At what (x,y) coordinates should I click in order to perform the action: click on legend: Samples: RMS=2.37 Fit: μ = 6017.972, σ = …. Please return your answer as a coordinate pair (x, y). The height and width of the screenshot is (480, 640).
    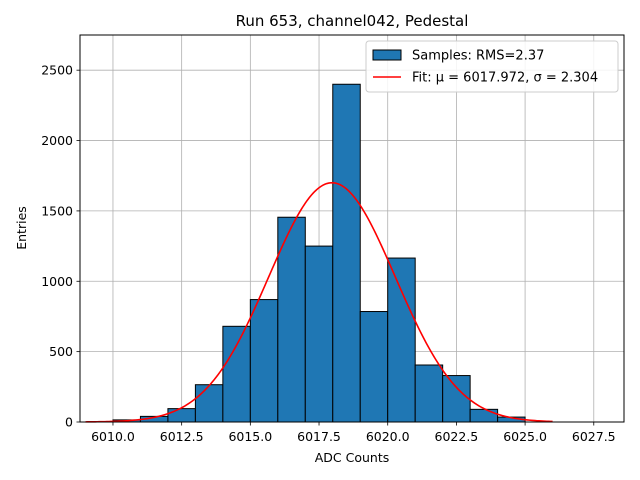
    Looking at the image, I should click on (492, 66).